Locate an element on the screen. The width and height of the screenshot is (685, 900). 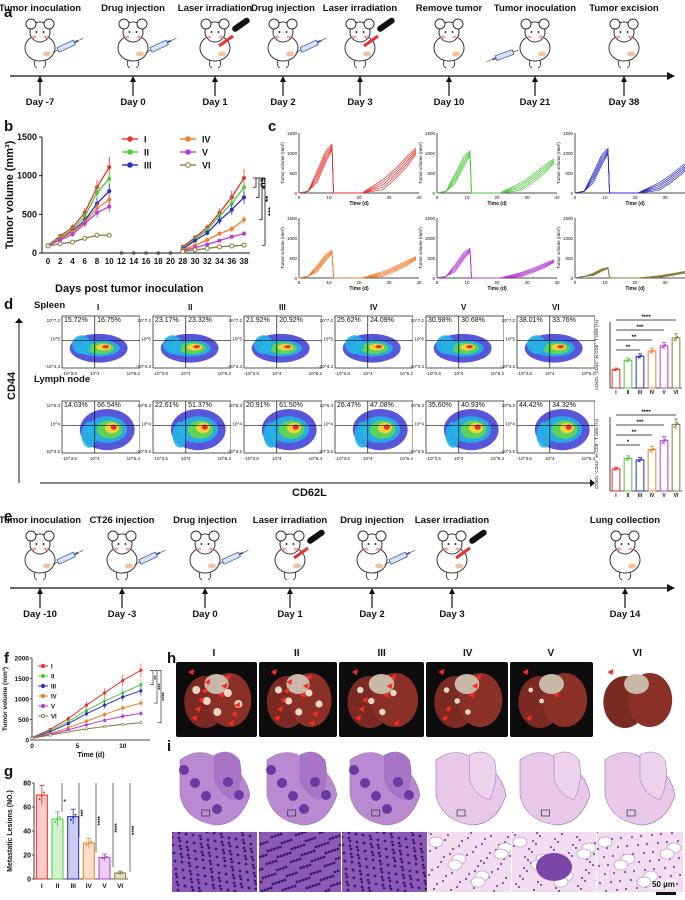
chart-c-line-III is located at coordinates (661, 178).